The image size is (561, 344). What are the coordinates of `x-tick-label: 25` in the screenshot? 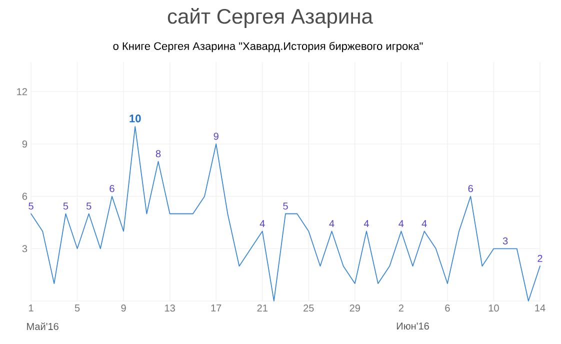 It's located at (309, 308).